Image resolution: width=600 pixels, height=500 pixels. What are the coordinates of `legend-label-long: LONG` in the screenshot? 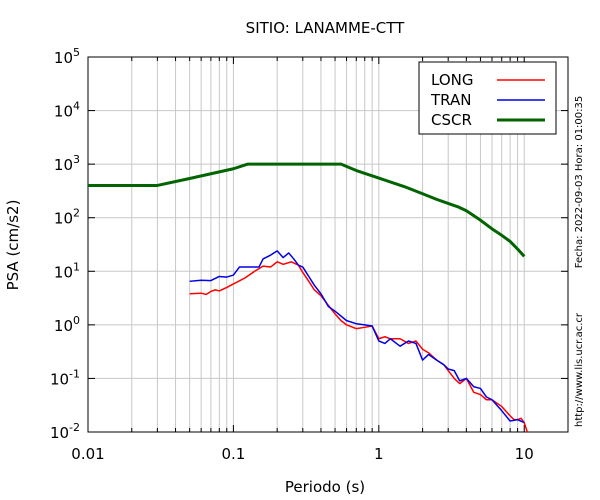 It's located at (452, 80).